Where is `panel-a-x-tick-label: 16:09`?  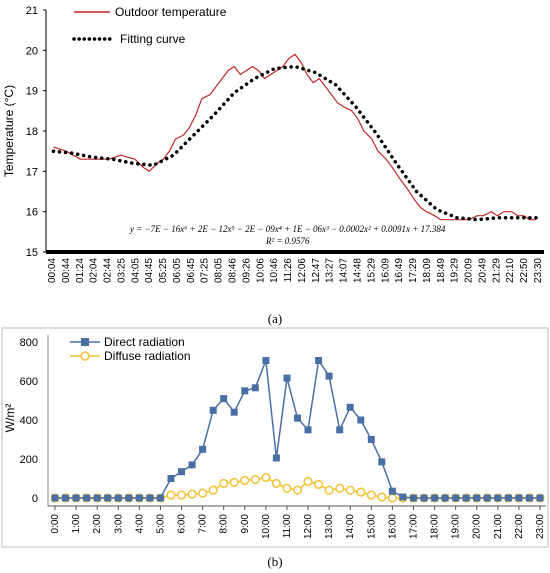
panel-a-x-tick-label: 16:09 is located at coordinates (385, 270).